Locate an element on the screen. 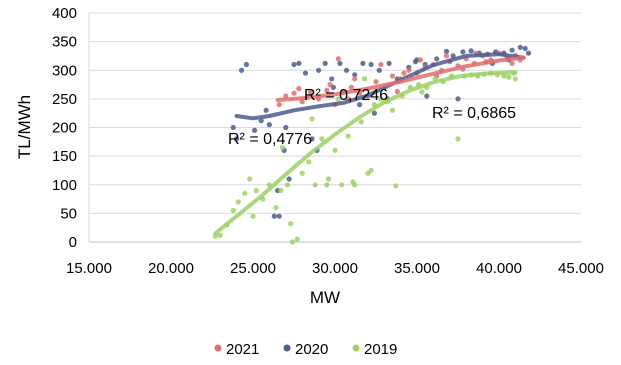 The height and width of the screenshot is (365, 621). legend-label-2020: 2020 is located at coordinates (311, 349).